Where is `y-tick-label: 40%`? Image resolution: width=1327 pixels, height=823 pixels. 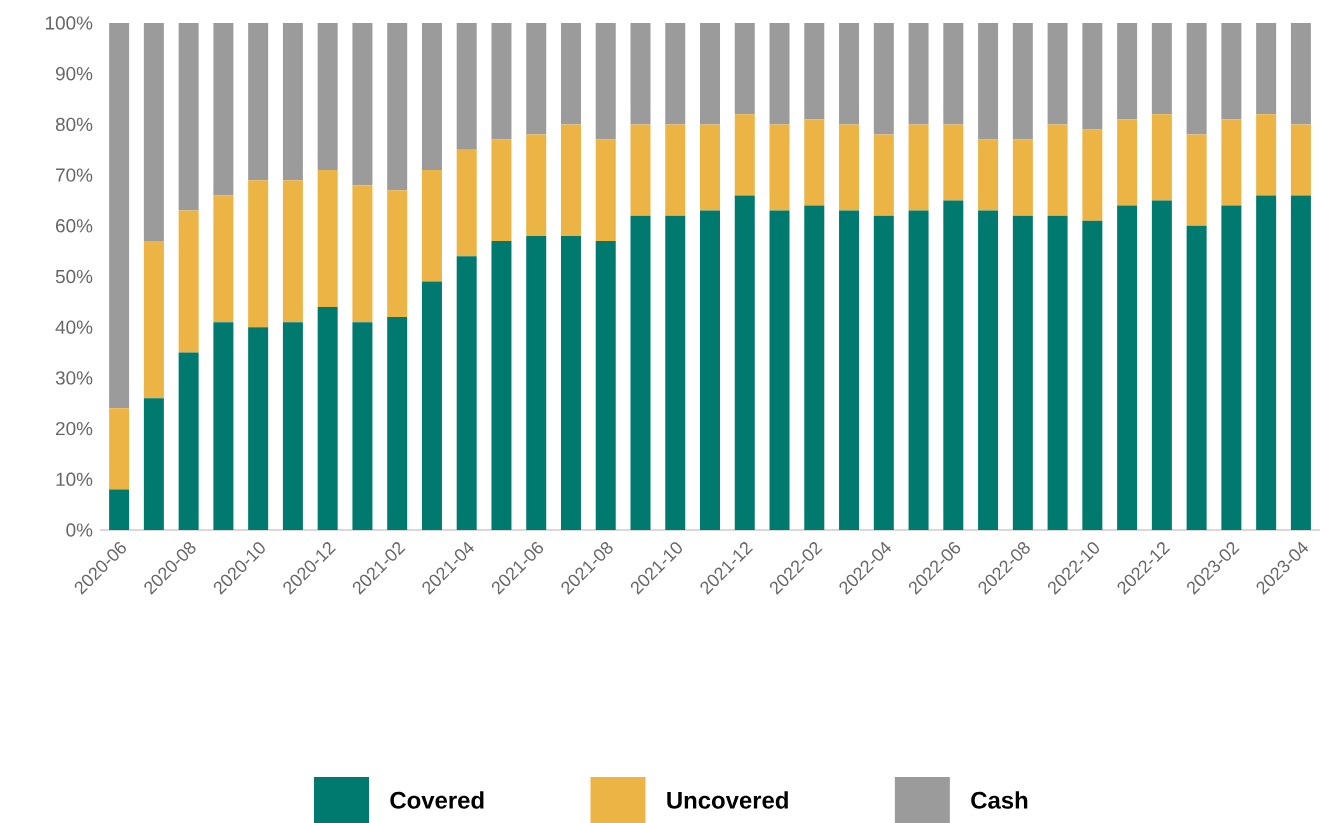
y-tick-label: 40% is located at coordinates (74, 327).